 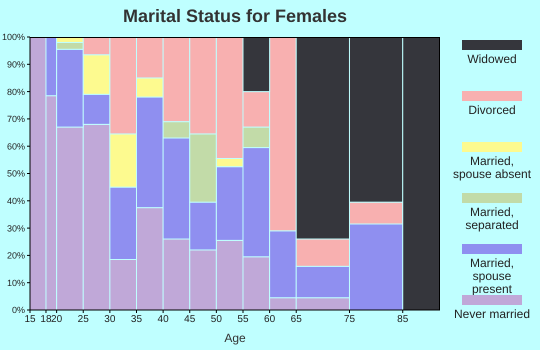 I want to click on x-tick-label: 50, so click(x=216, y=320).